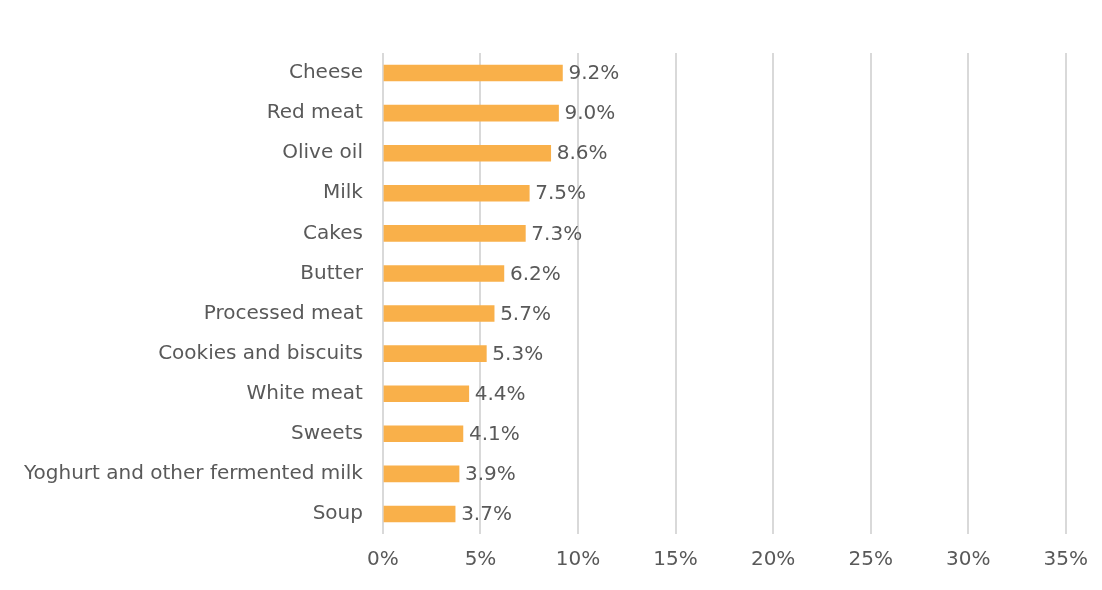 The height and width of the screenshot is (590, 1102). I want to click on y-tick-label: Soup, so click(337, 512).